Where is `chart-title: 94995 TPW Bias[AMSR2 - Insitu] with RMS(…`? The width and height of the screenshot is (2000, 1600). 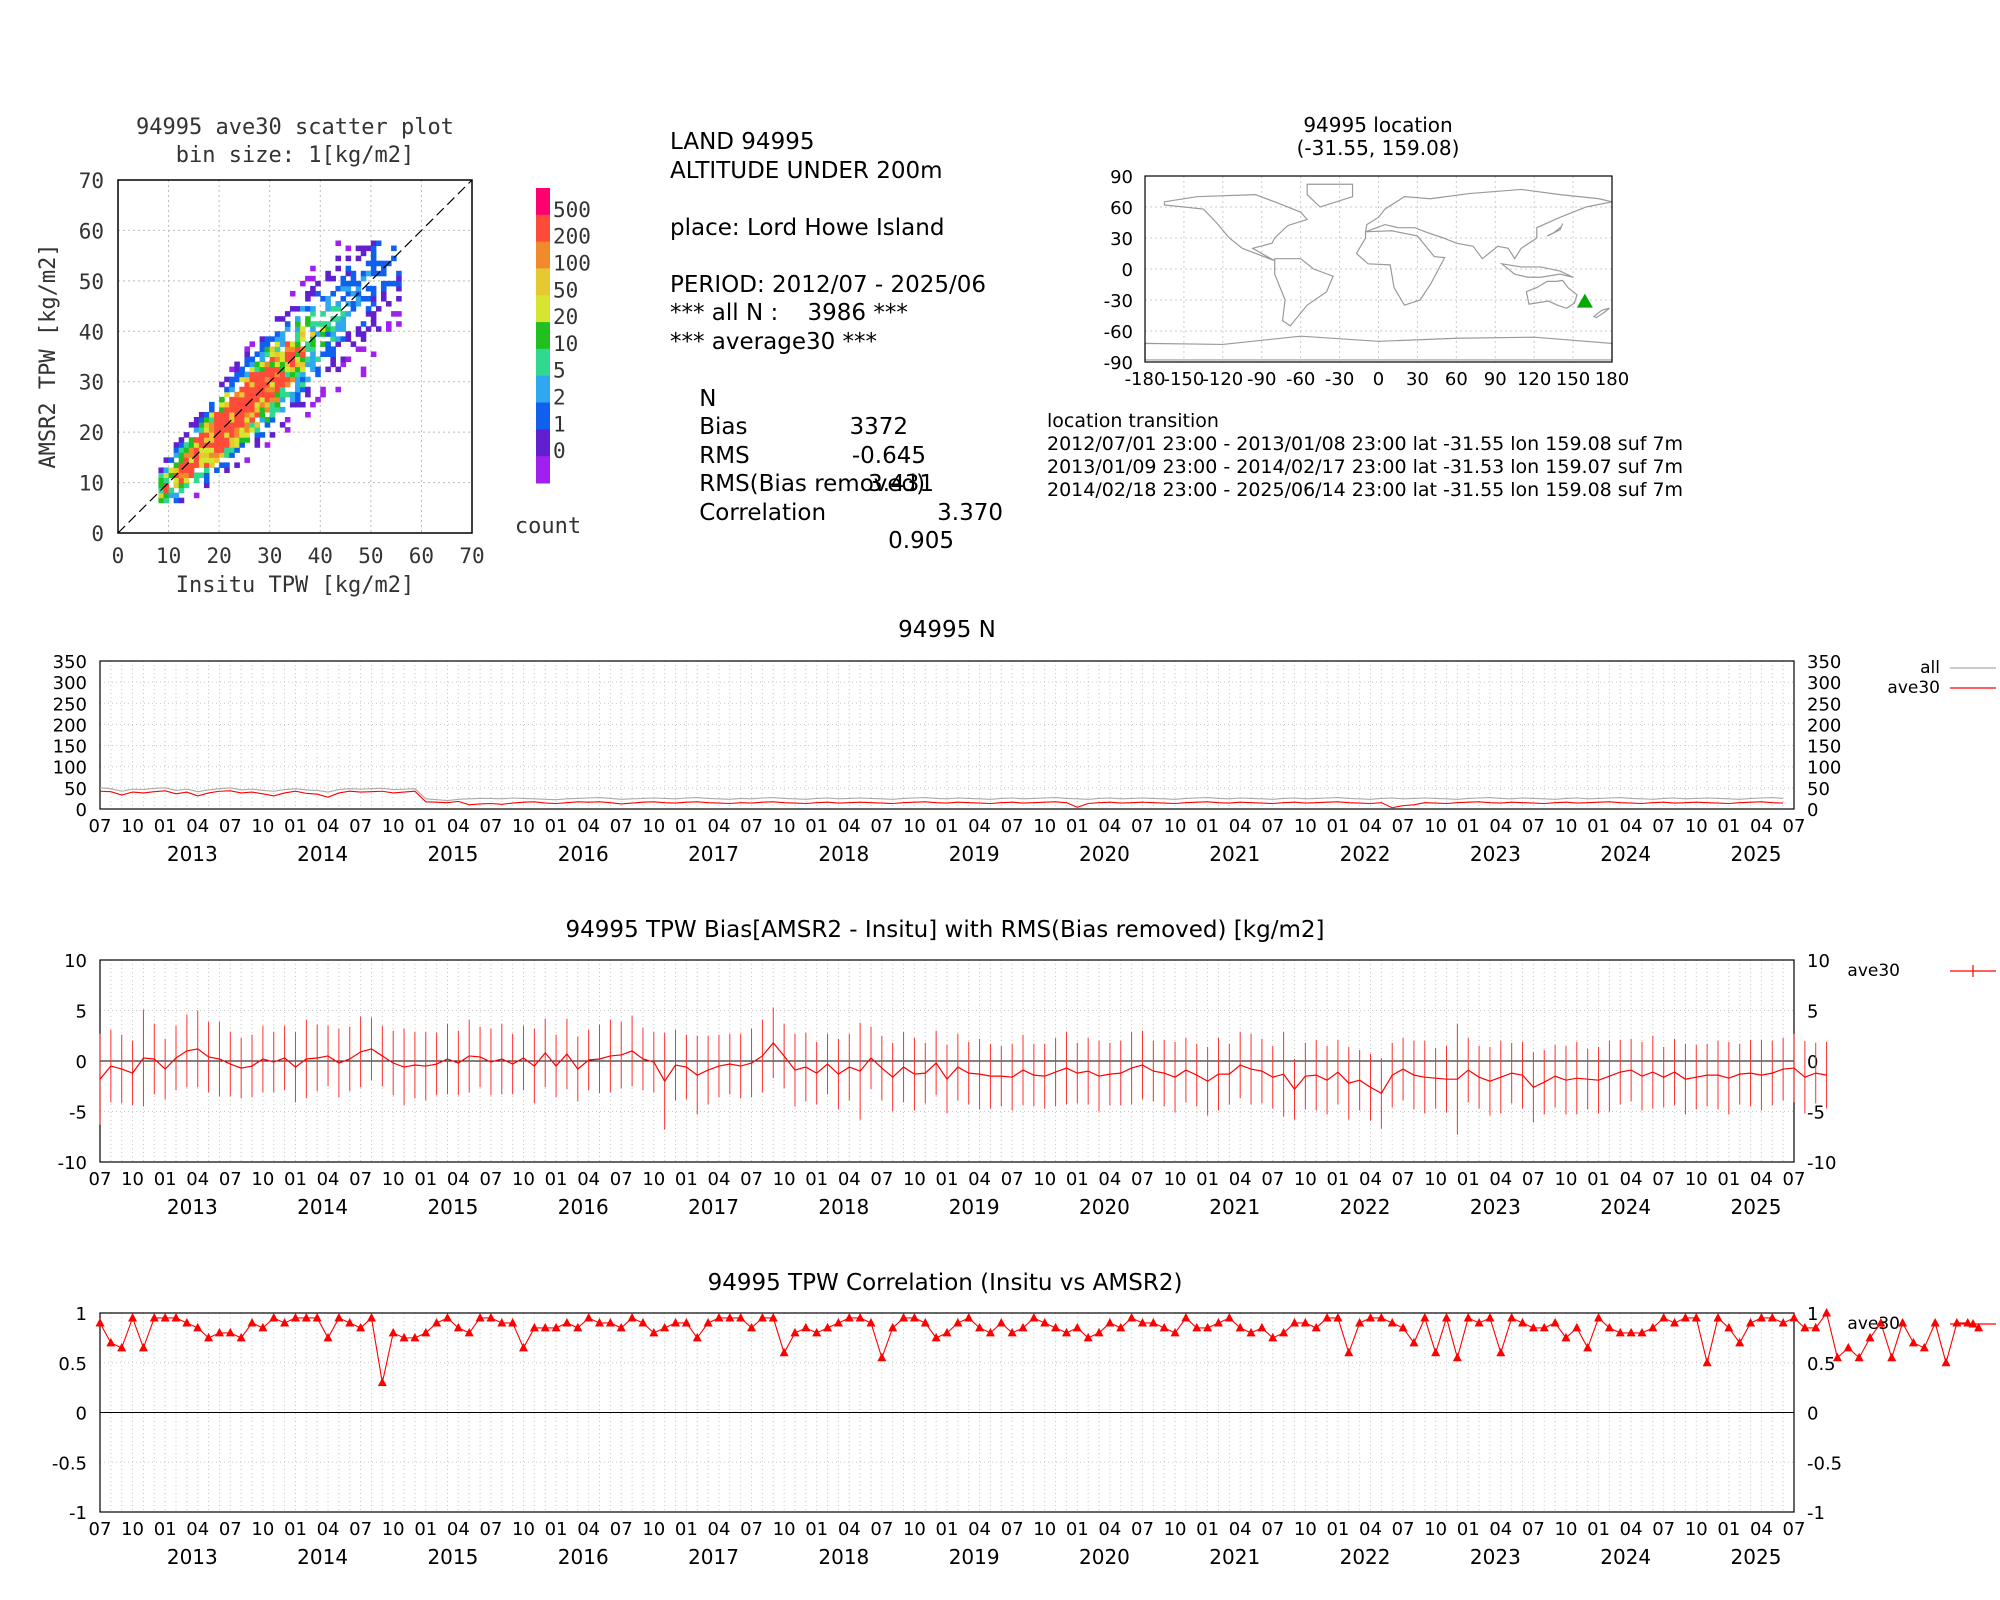
chart-title: 94995 TPW Bias[AMSR2 - Insitu] with RMS(… is located at coordinates (945, 930).